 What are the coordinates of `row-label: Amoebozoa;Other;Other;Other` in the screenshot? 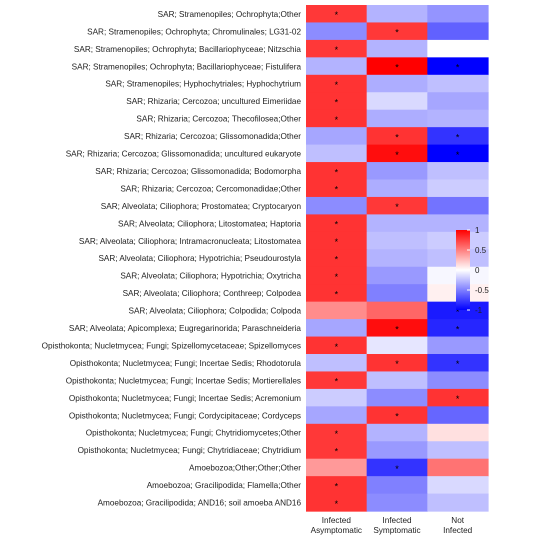 It's located at (245, 468).